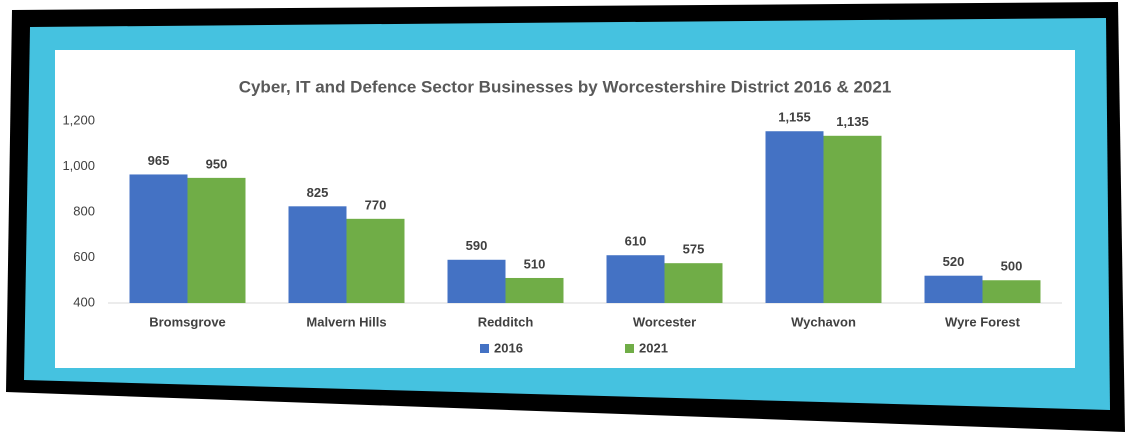  I want to click on legend-label: 2021, so click(653, 347).